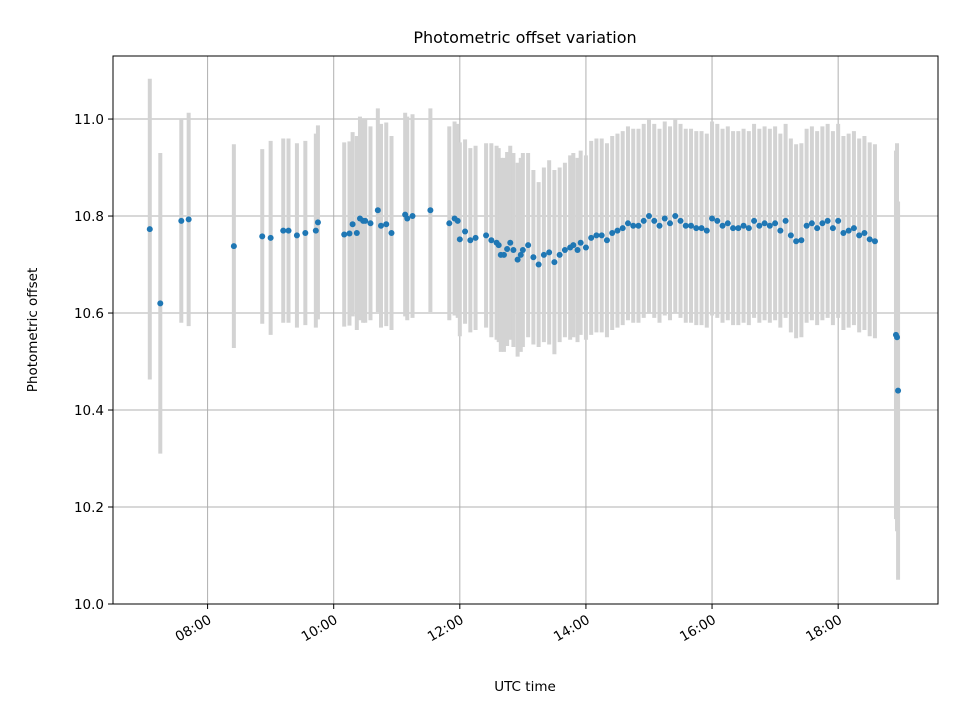 This screenshot has height=720, width=960. Describe the element at coordinates (525, 687) in the screenshot. I see `x-axis-label: UTC time` at that location.